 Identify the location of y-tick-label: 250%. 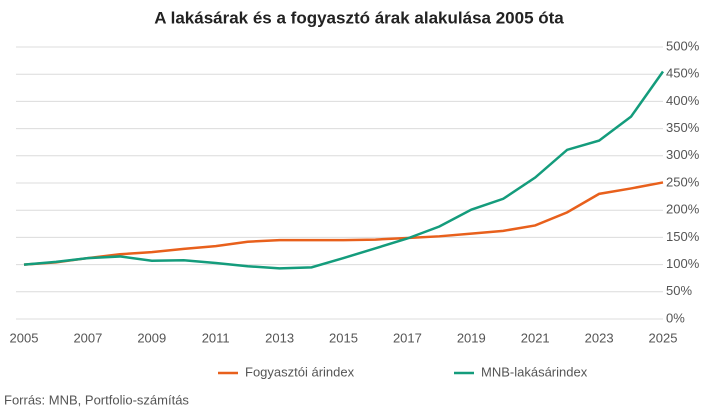
(683, 181).